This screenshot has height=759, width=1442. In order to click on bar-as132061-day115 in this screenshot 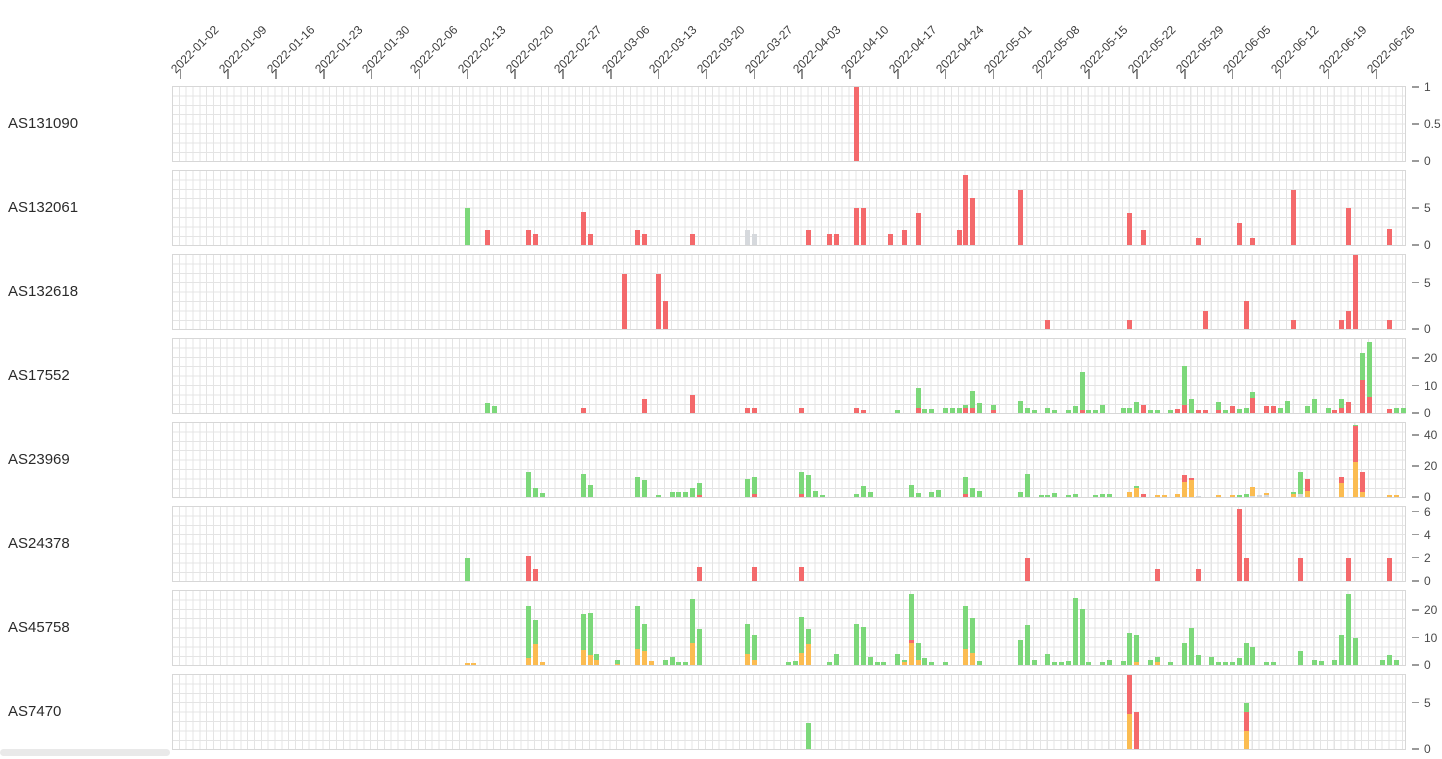, I will do `click(966, 209)`.